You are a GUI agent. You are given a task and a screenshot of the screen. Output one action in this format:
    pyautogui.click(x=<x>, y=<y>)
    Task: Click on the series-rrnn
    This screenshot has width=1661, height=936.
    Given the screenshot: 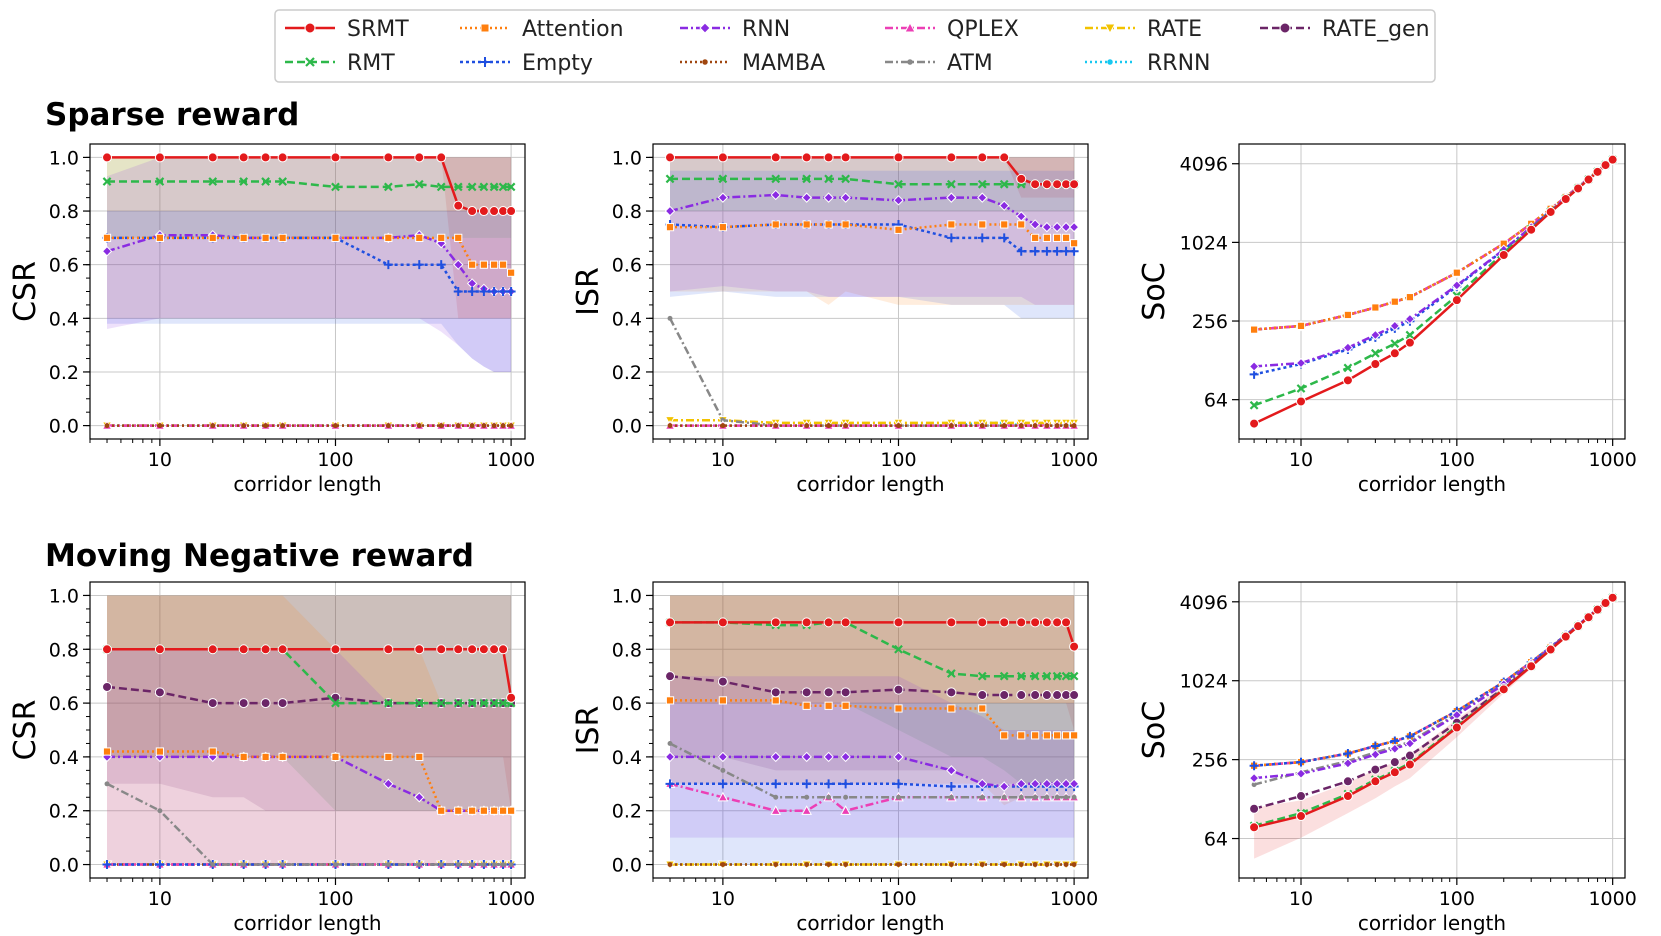 What is the action you would take?
    pyautogui.click(x=1433, y=245)
    